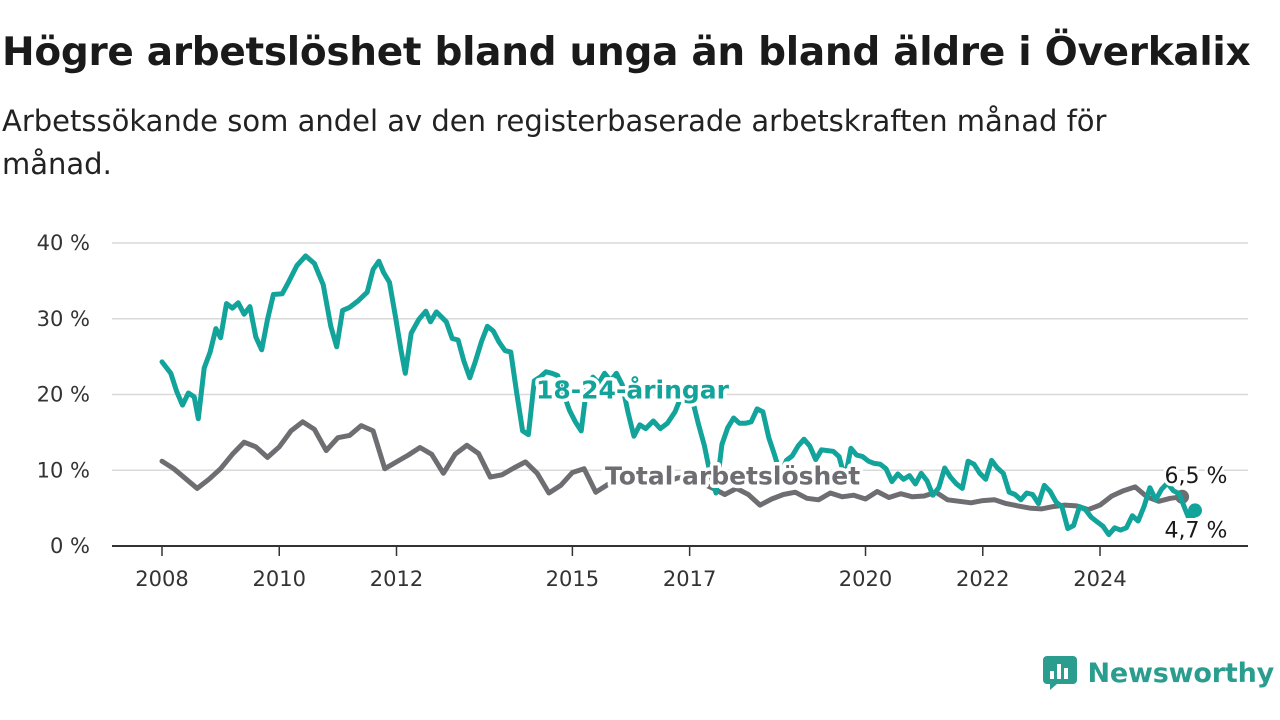  Describe the element at coordinates (732, 476) in the screenshot. I see `series-label: Total arbetslöshet` at that location.